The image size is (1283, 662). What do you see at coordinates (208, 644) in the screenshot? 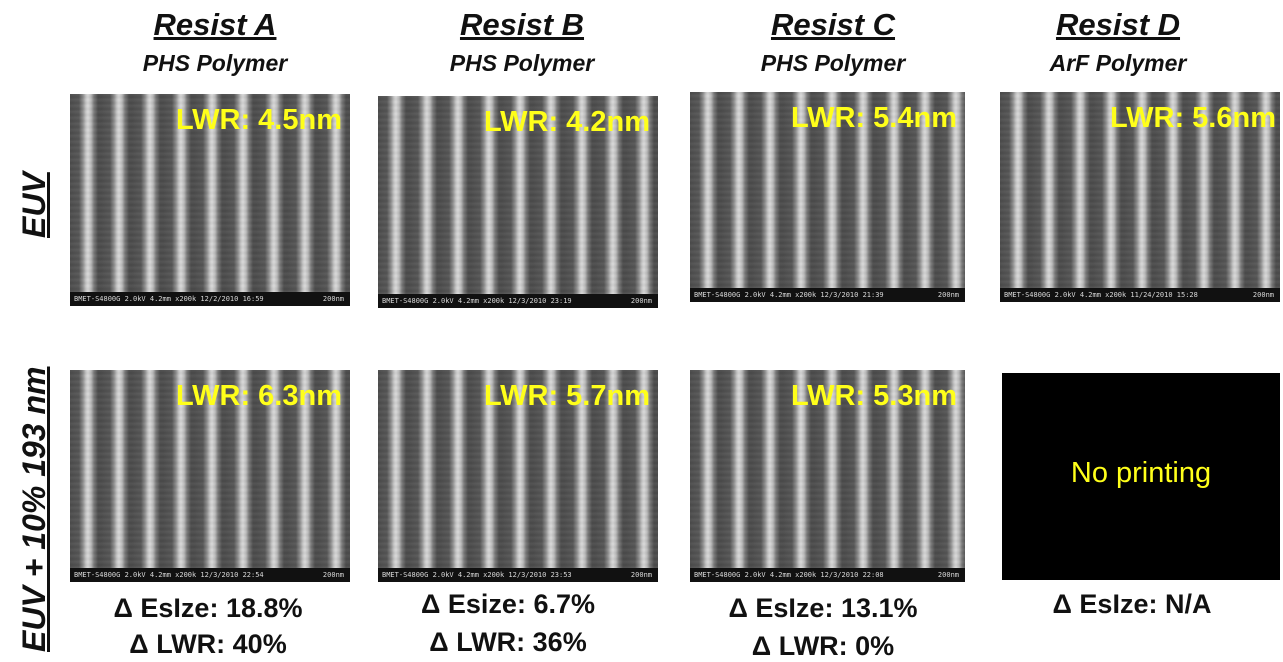
I see `delta-lwr-resist-a: Δ LWR: 40%` at bounding box center [208, 644].